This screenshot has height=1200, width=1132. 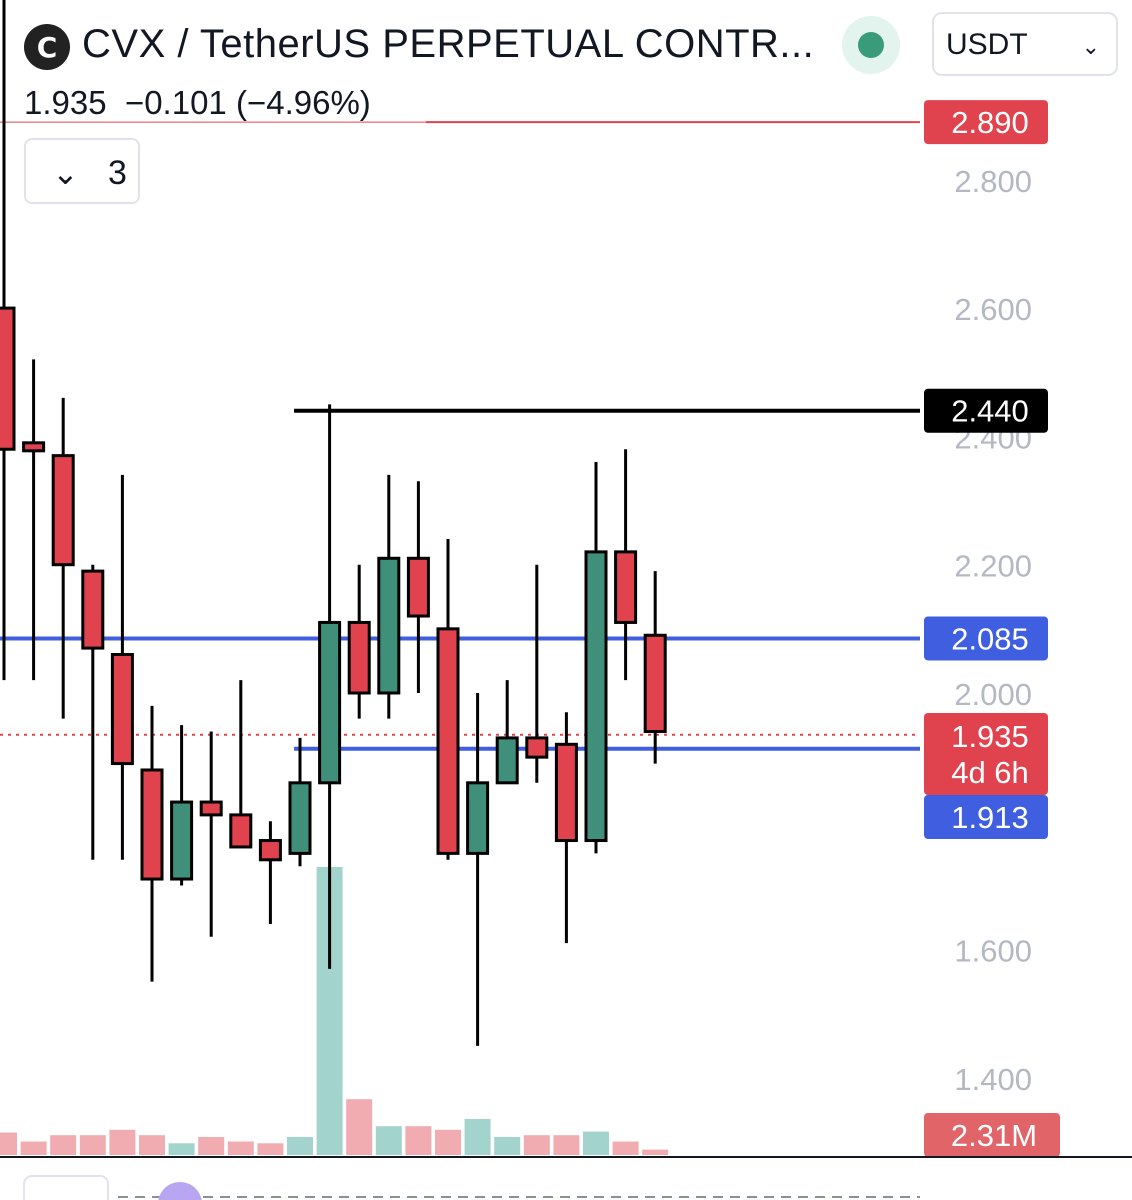 I want to click on price-tag-2085-bg, so click(x=986, y=638).